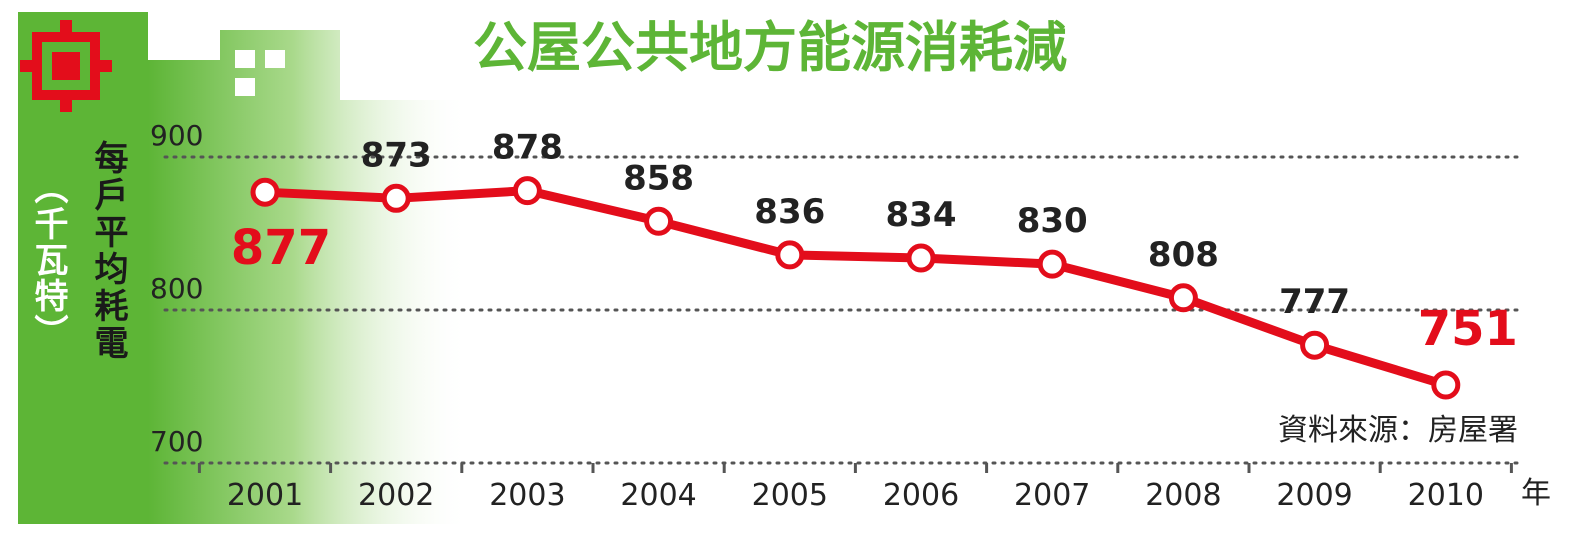  What do you see at coordinates (66, 66) in the screenshot?
I see `red-gear-logo` at bounding box center [66, 66].